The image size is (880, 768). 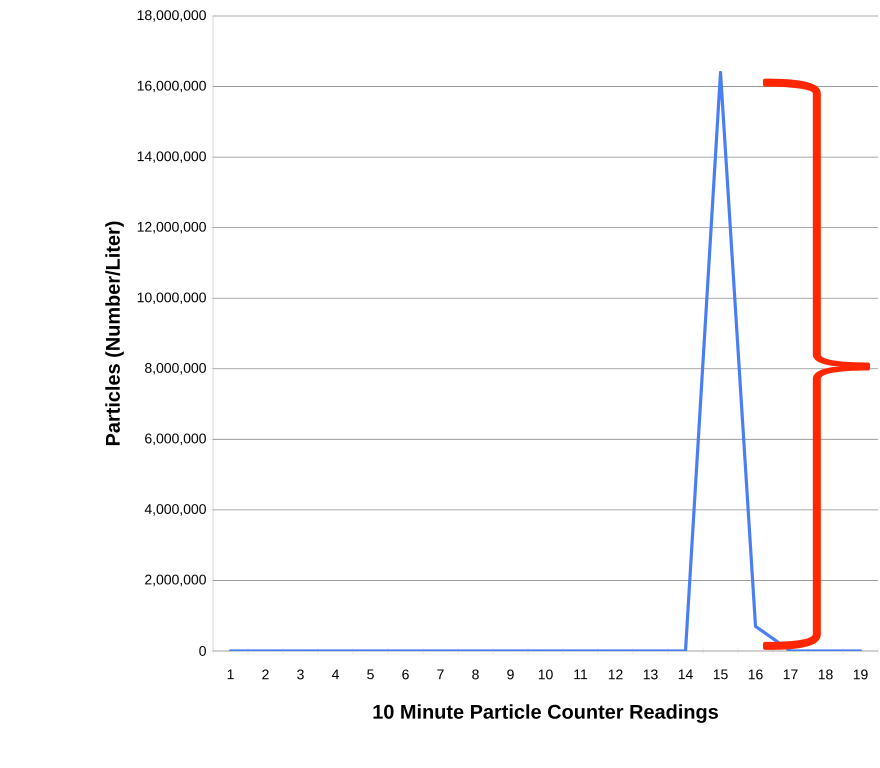 What do you see at coordinates (175, 440) in the screenshot?
I see `y-tick-label: 6,000,000` at bounding box center [175, 440].